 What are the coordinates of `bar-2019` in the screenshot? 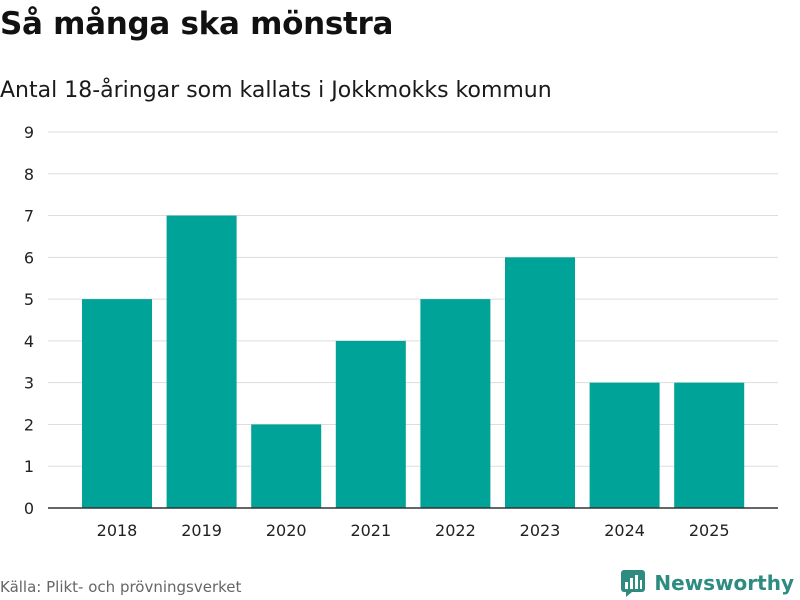 It's located at (201, 362).